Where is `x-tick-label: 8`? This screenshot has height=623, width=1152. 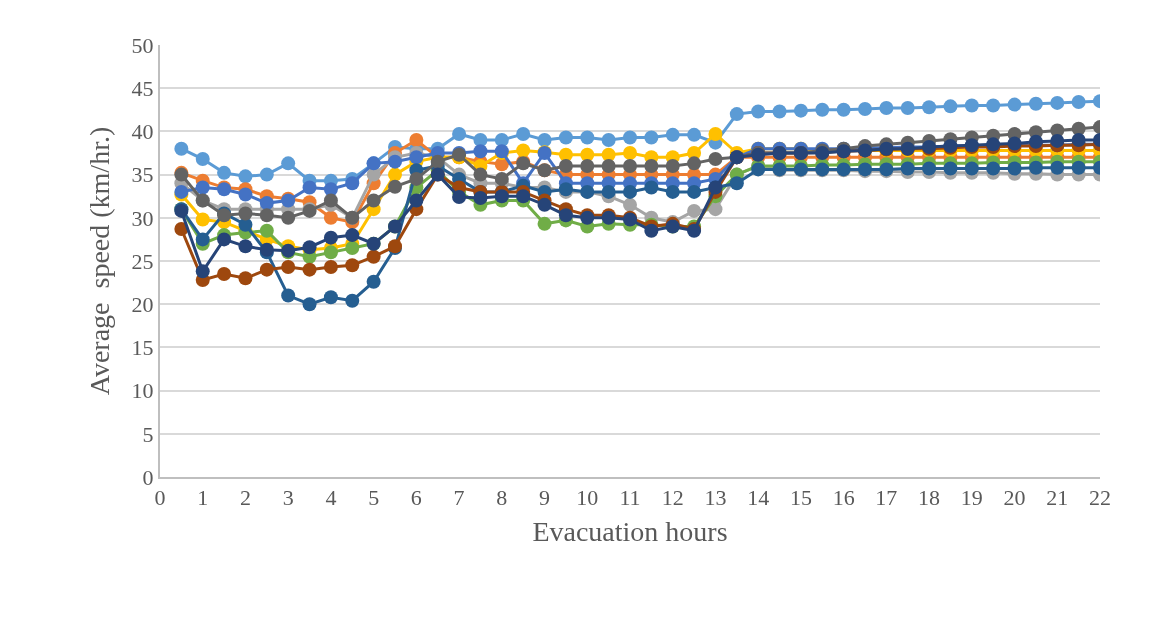
x-tick-label: 8 is located at coordinates (502, 498).